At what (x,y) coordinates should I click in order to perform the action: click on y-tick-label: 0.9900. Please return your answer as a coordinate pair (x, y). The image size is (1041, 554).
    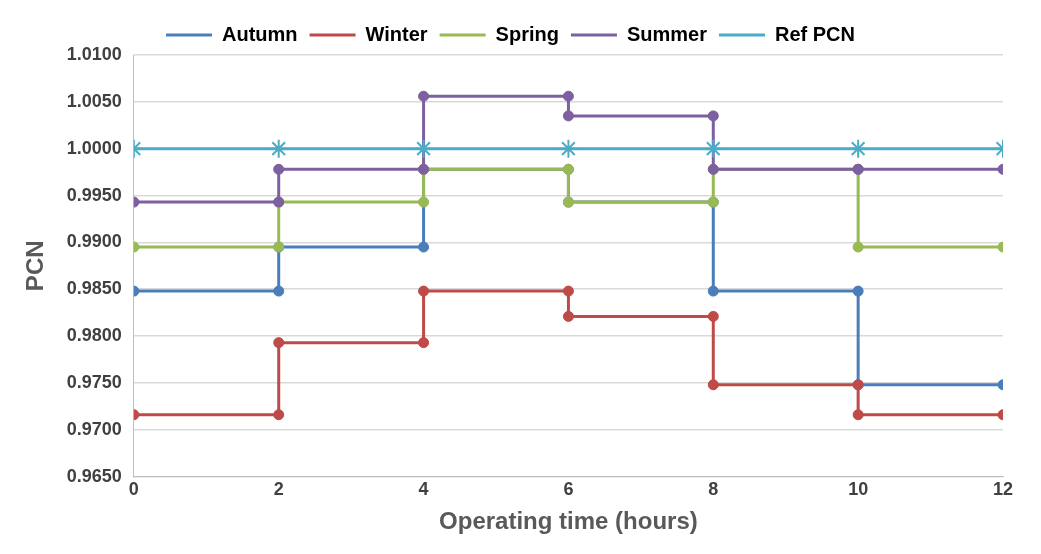
    Looking at the image, I should click on (94, 241).